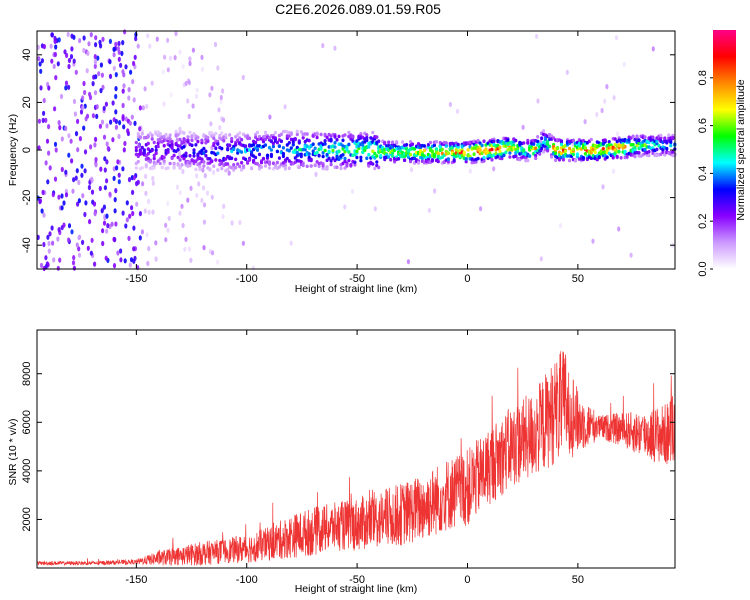 This screenshot has width=750, height=600. What do you see at coordinates (136, 580) in the screenshot?
I see `snr-x-tick-label: -150` at bounding box center [136, 580].